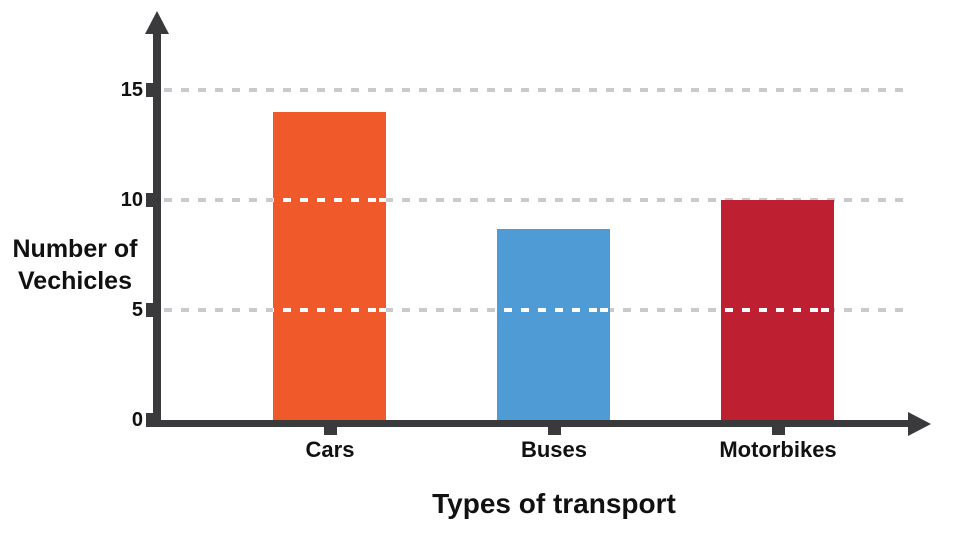  I want to click on category-label-motorbikes: Motorbikes, so click(778, 449).